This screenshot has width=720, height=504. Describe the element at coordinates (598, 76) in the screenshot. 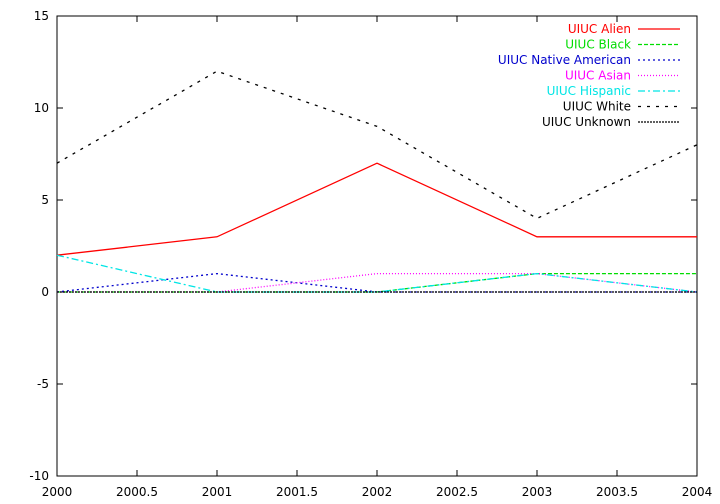

I see `legend-label-uiuc-asian: UIUC Asian` at that location.